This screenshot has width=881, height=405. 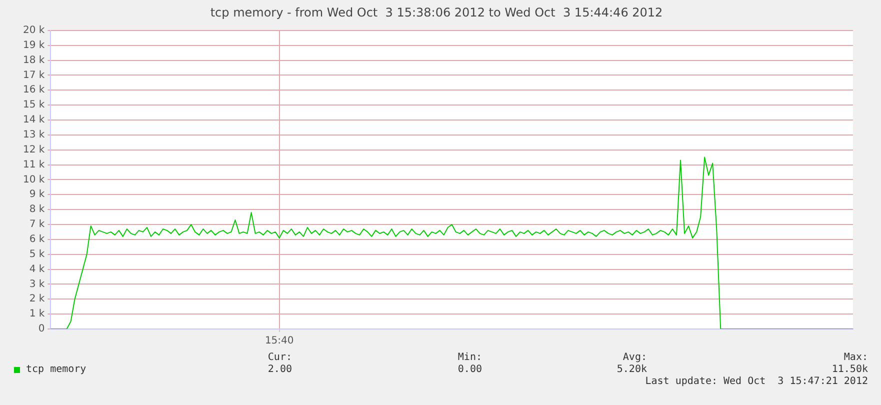 I want to click on text: Min:, so click(x=469, y=358).